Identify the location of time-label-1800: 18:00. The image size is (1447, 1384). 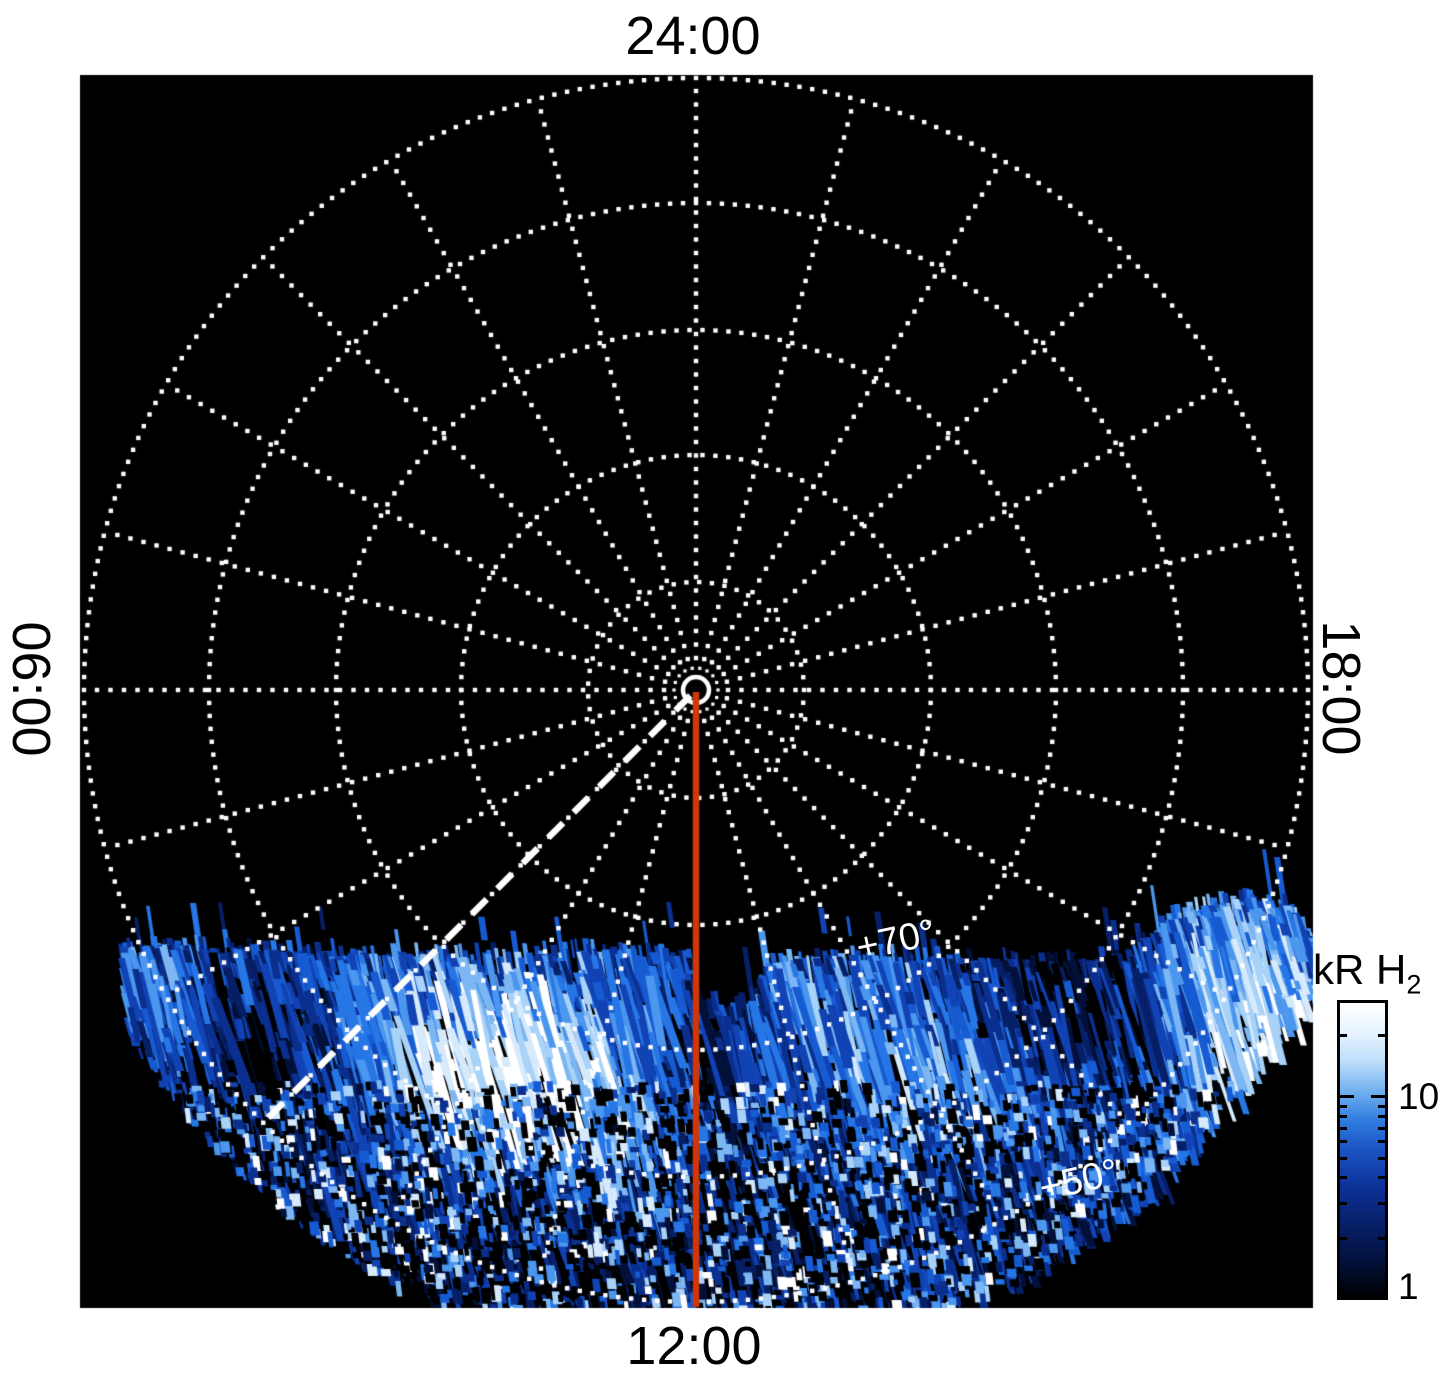
(1341, 688).